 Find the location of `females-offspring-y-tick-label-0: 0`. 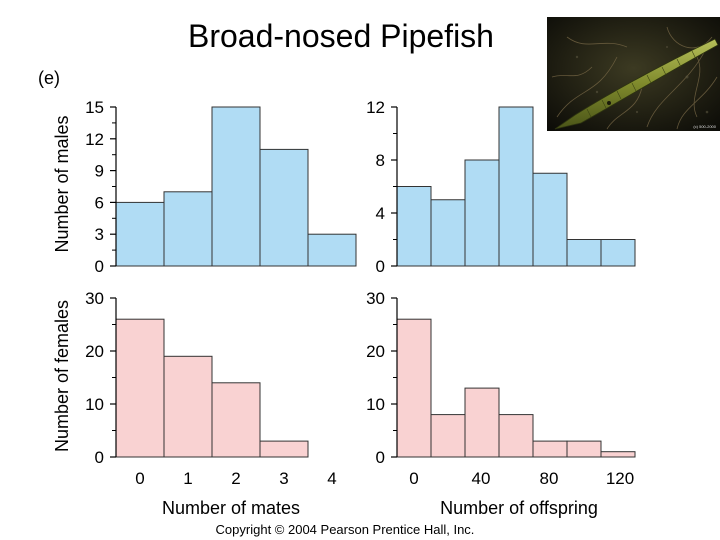

females-offspring-y-tick-label-0: 0 is located at coordinates (380, 457).